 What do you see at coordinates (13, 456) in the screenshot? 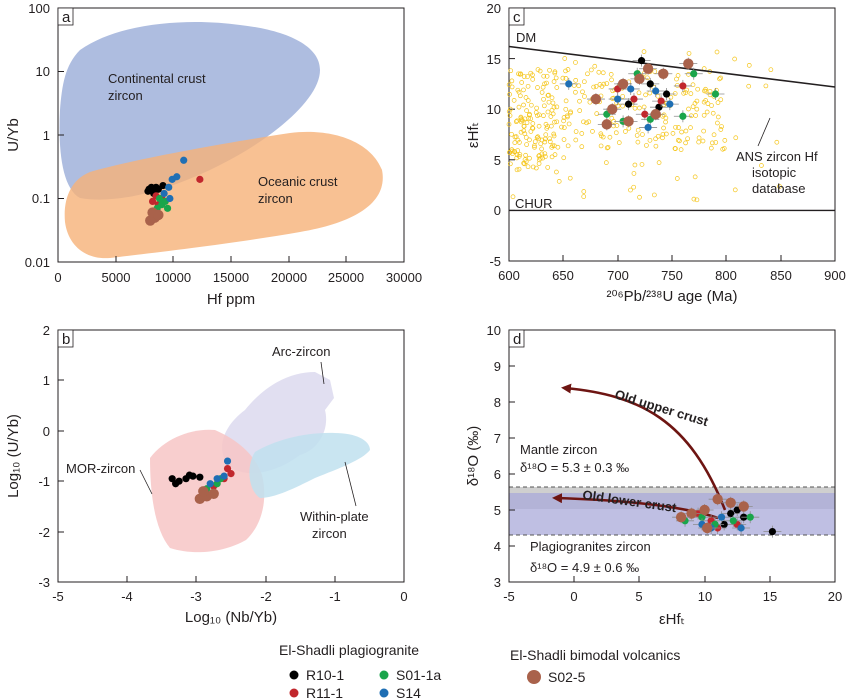
I see `y-axis-label-b: Log₁₀ (U/Yb)` at bounding box center [13, 456].